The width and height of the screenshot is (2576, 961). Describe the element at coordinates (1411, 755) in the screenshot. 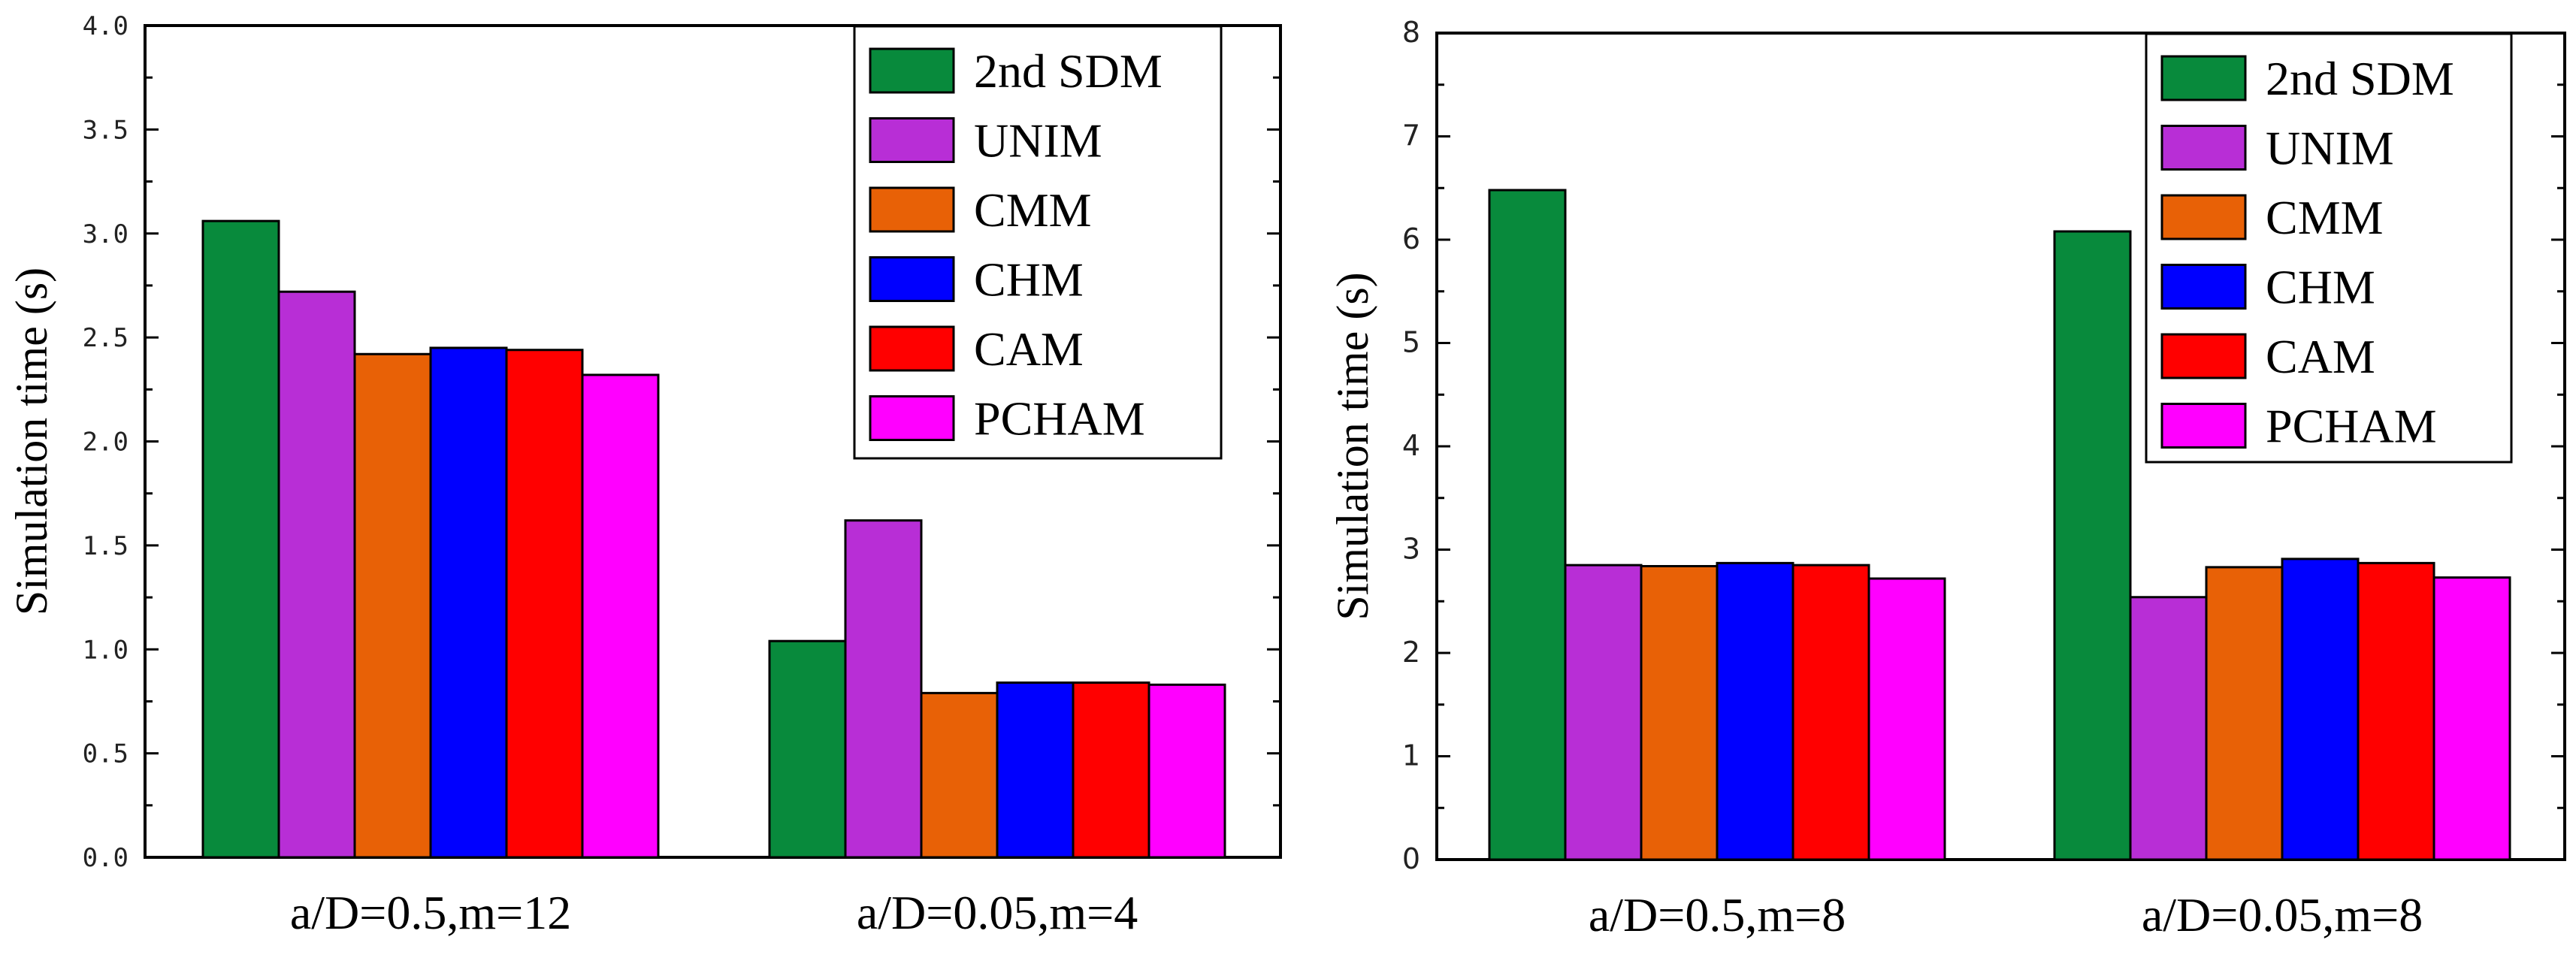

I see `y-tick-label: 1` at that location.